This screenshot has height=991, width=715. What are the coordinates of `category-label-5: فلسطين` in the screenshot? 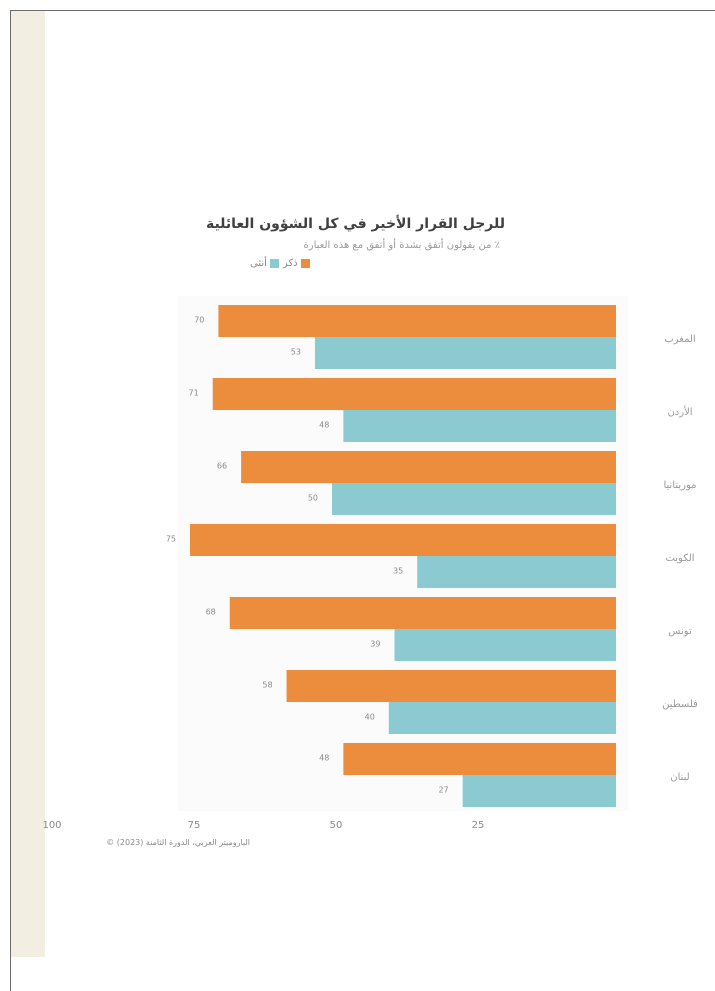 It's located at (680, 704).